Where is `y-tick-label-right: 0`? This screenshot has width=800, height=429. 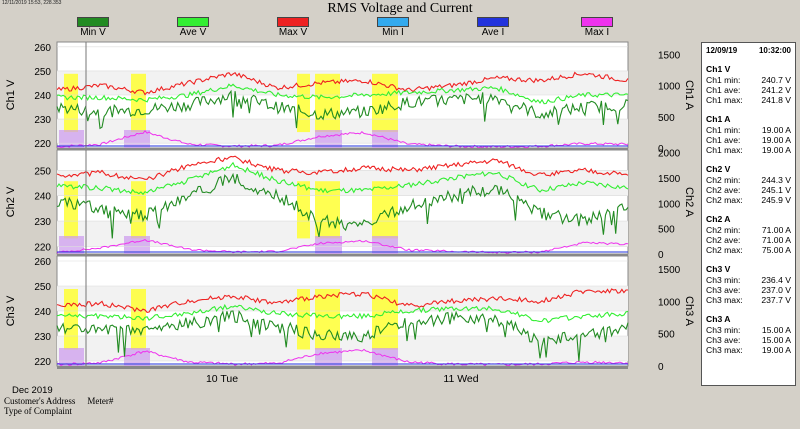
y-tick-label-right: 0 is located at coordinates (661, 149).